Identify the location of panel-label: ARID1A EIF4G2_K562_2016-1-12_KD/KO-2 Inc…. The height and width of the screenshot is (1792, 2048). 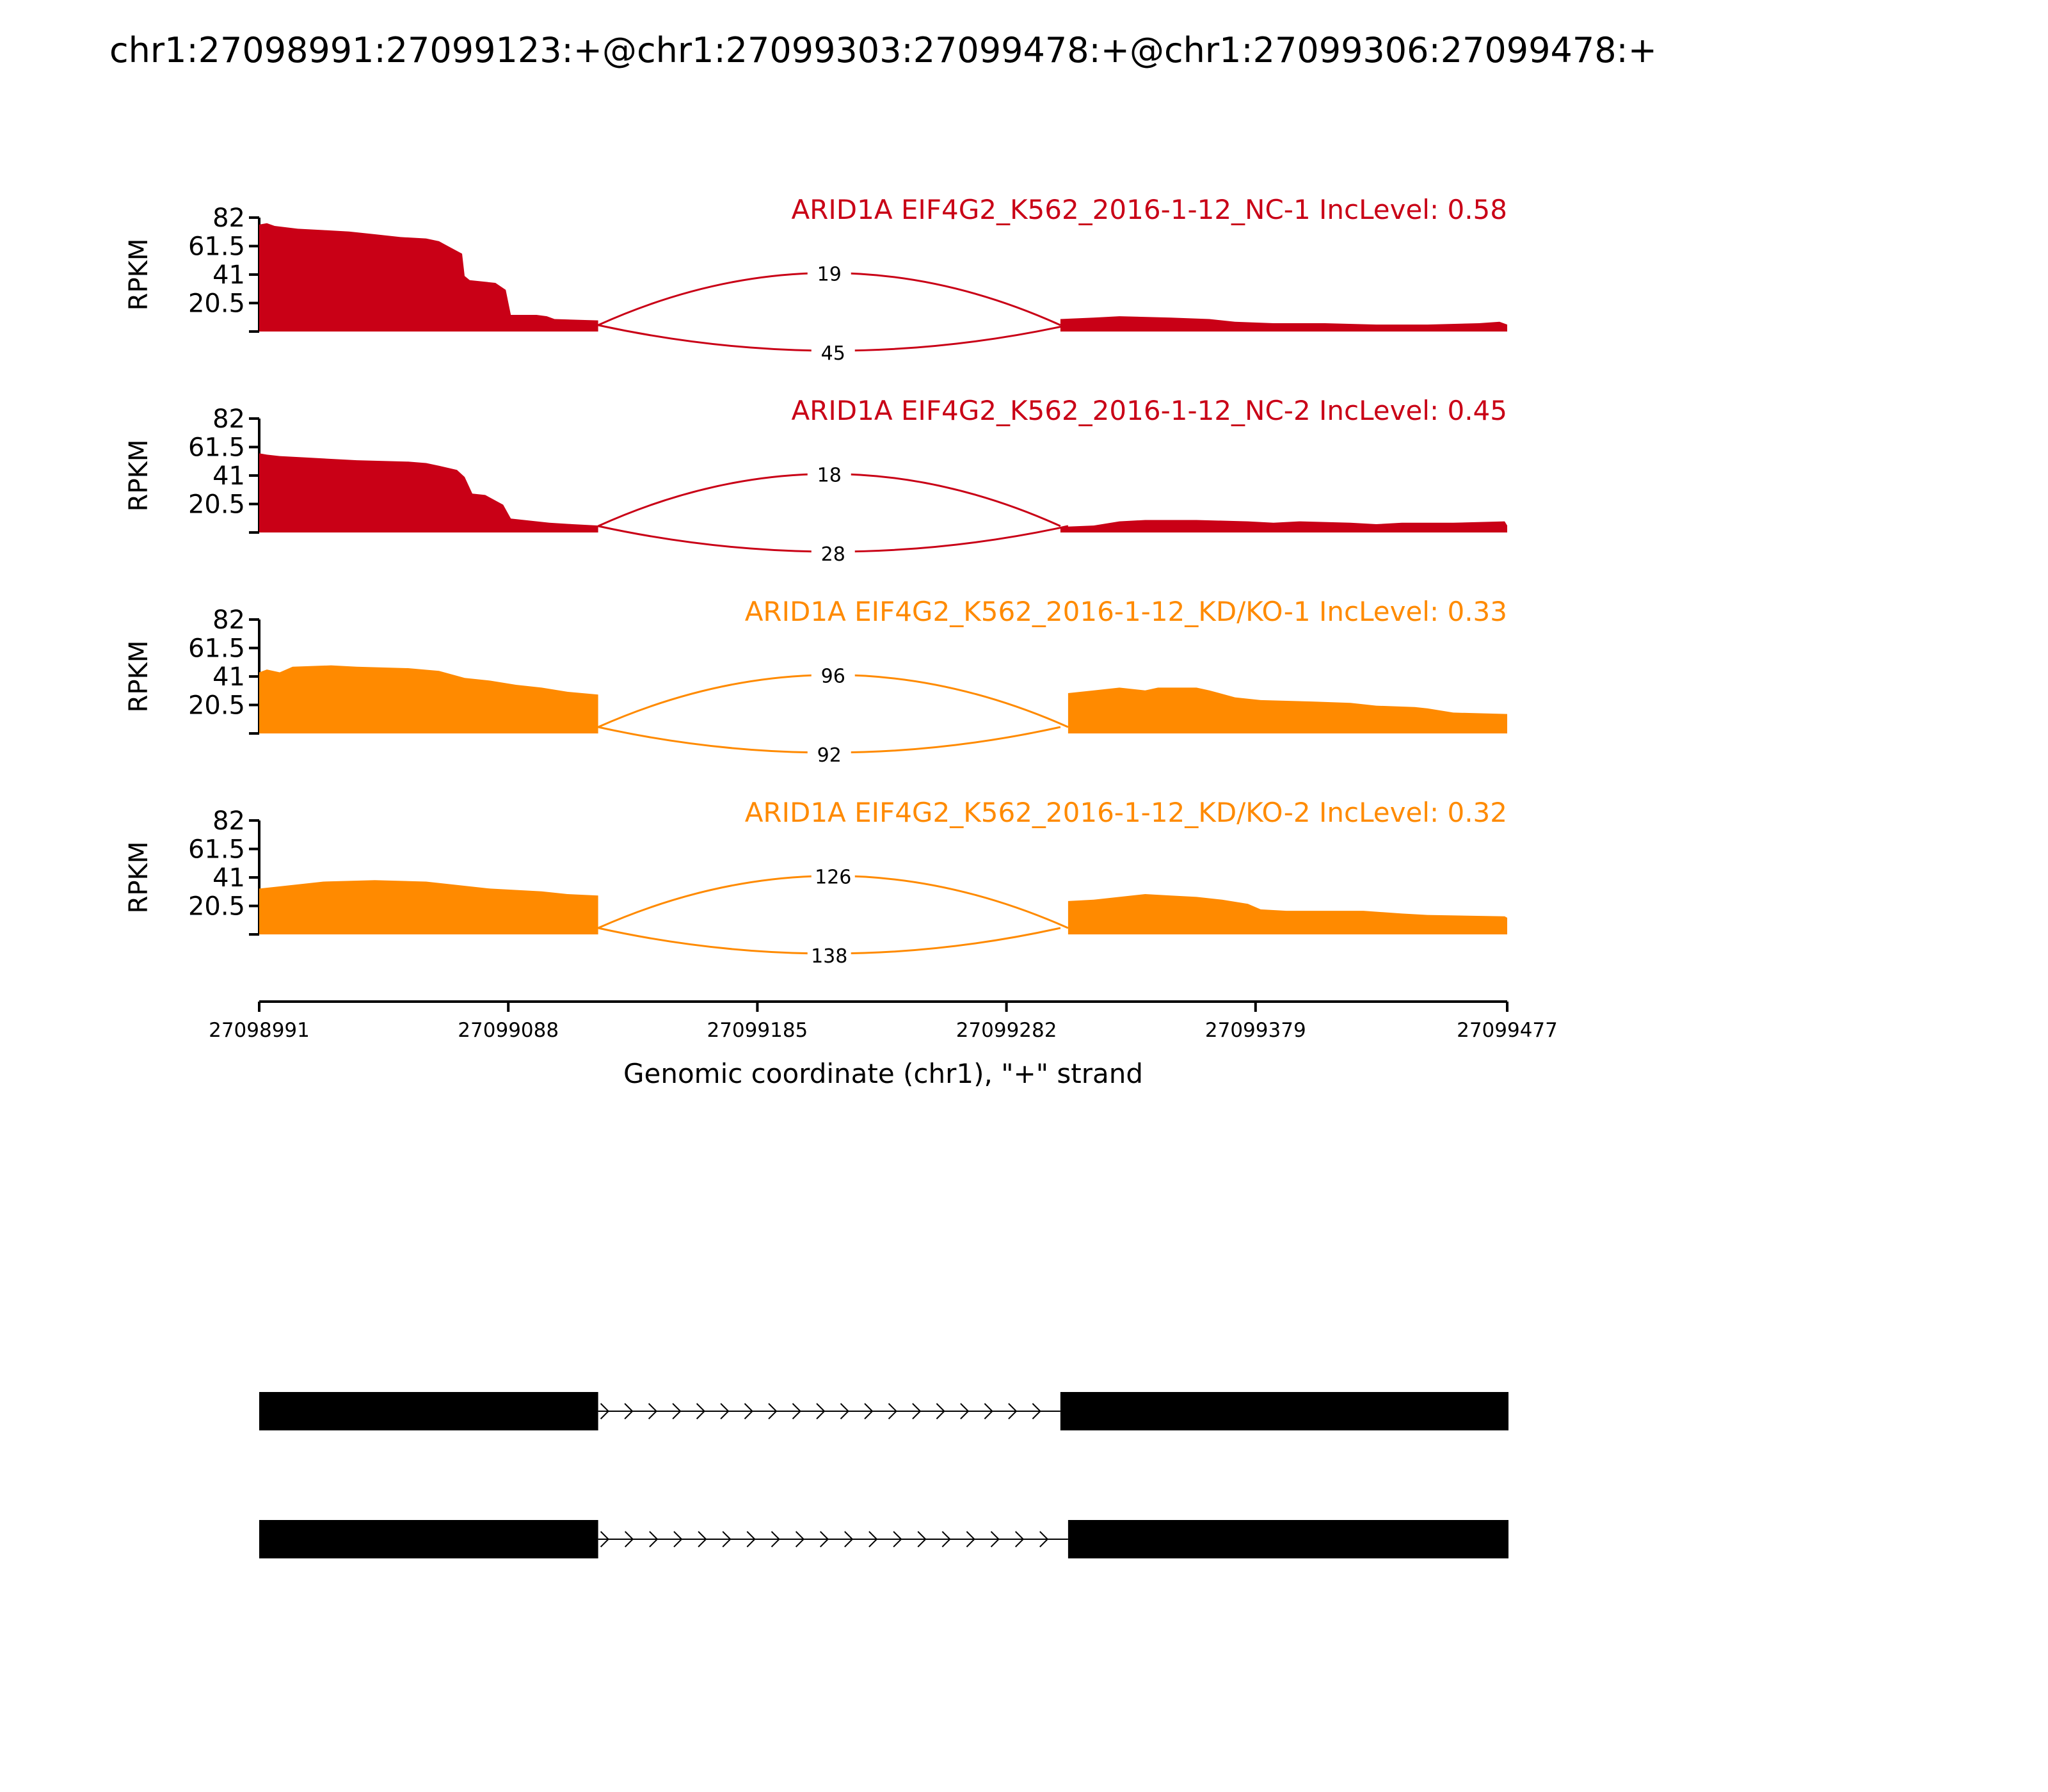
(1126, 812).